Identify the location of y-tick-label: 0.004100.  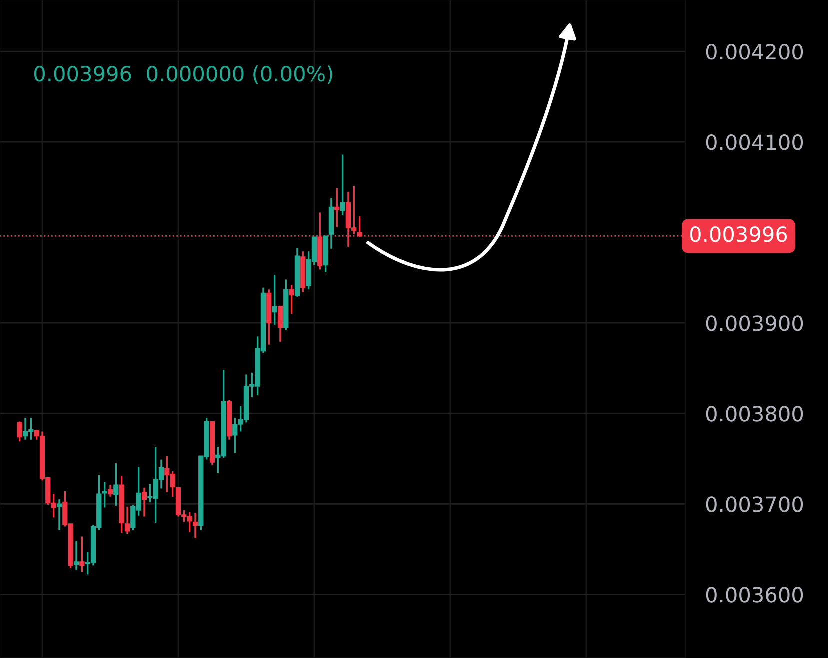
(755, 142).